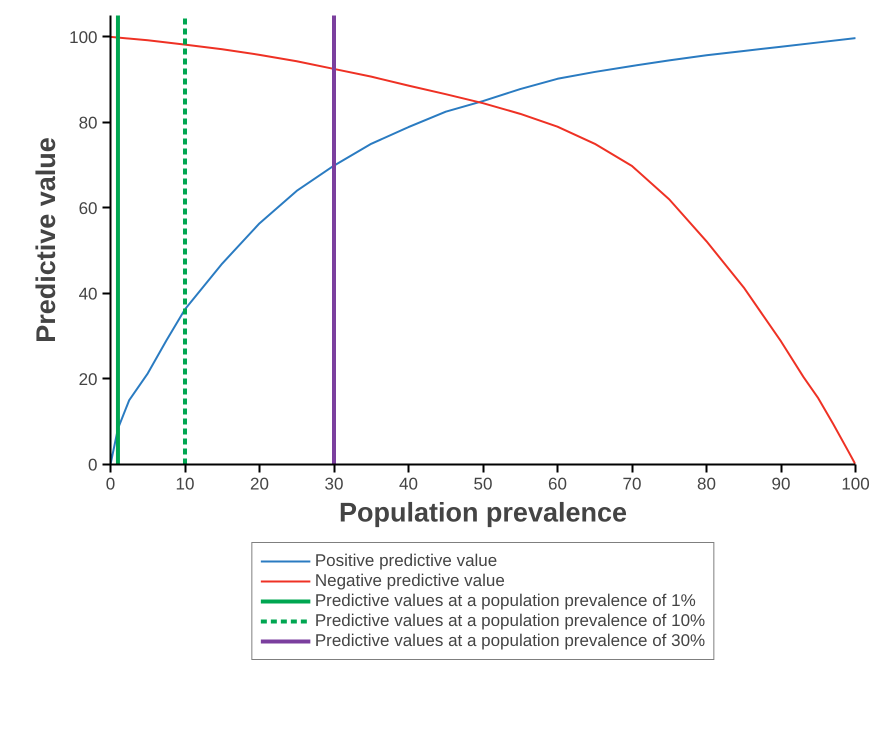  What do you see at coordinates (88, 208) in the screenshot?
I see `y-tick-label: 60` at bounding box center [88, 208].